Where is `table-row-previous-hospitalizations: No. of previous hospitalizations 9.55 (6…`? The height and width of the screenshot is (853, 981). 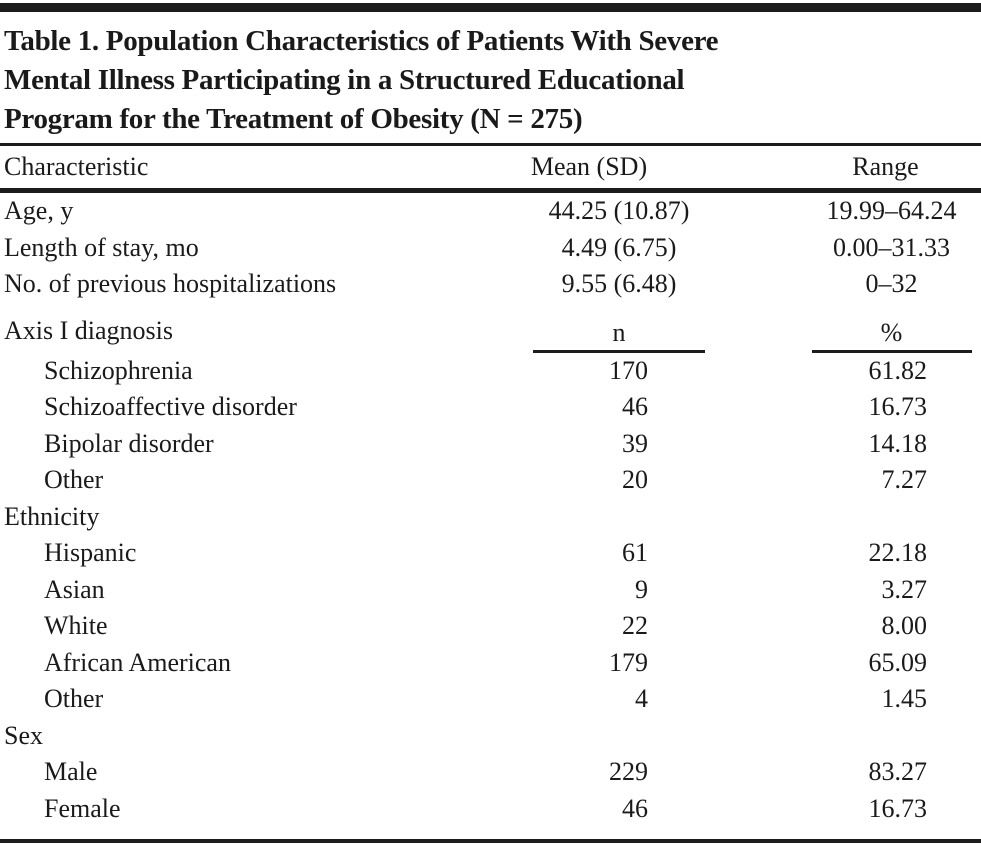
table-row-previous-hospitalizations: No. of previous hospitalizations 9.55 (6… is located at coordinates (490, 284).